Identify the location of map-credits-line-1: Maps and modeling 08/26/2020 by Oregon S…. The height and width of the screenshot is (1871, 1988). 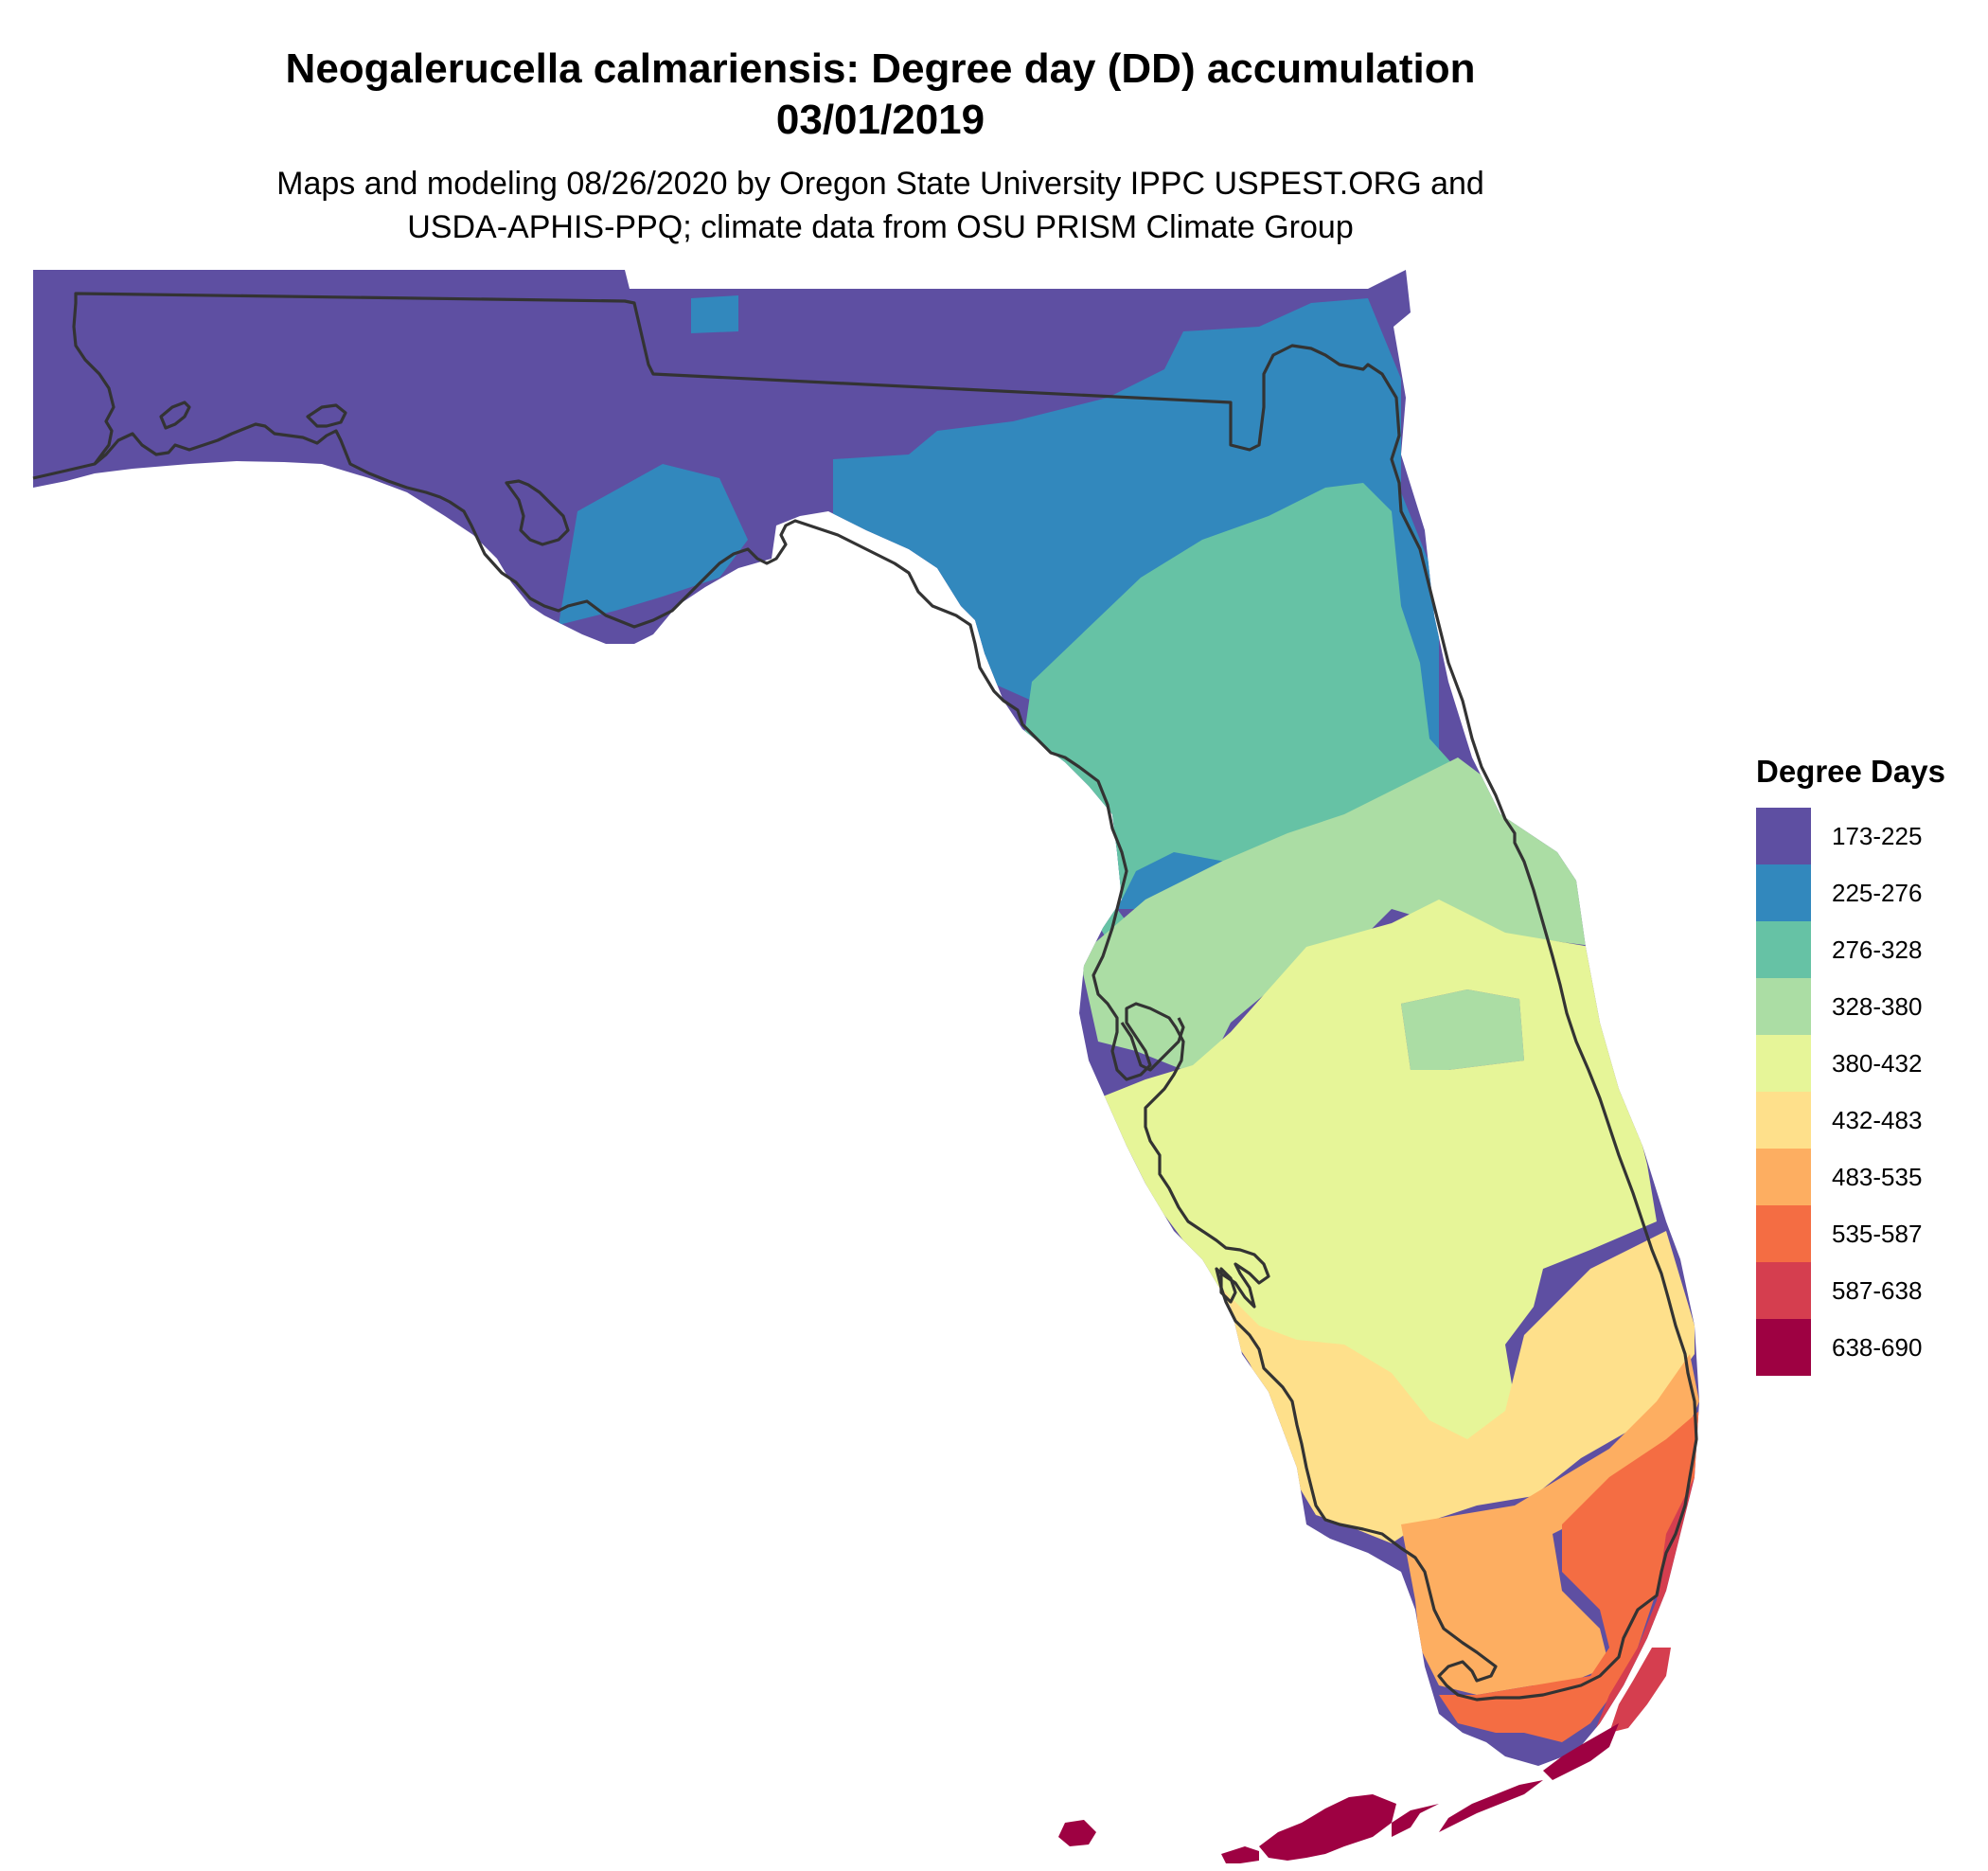
(880, 184).